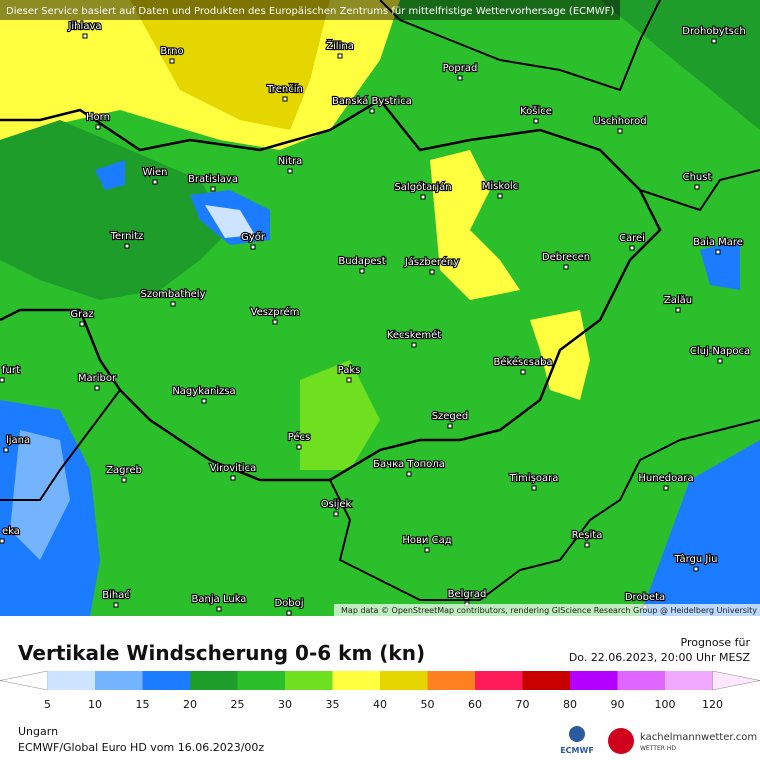 Image resolution: width=760 pixels, height=760 pixels. I want to click on city-label: Paks, so click(349, 370).